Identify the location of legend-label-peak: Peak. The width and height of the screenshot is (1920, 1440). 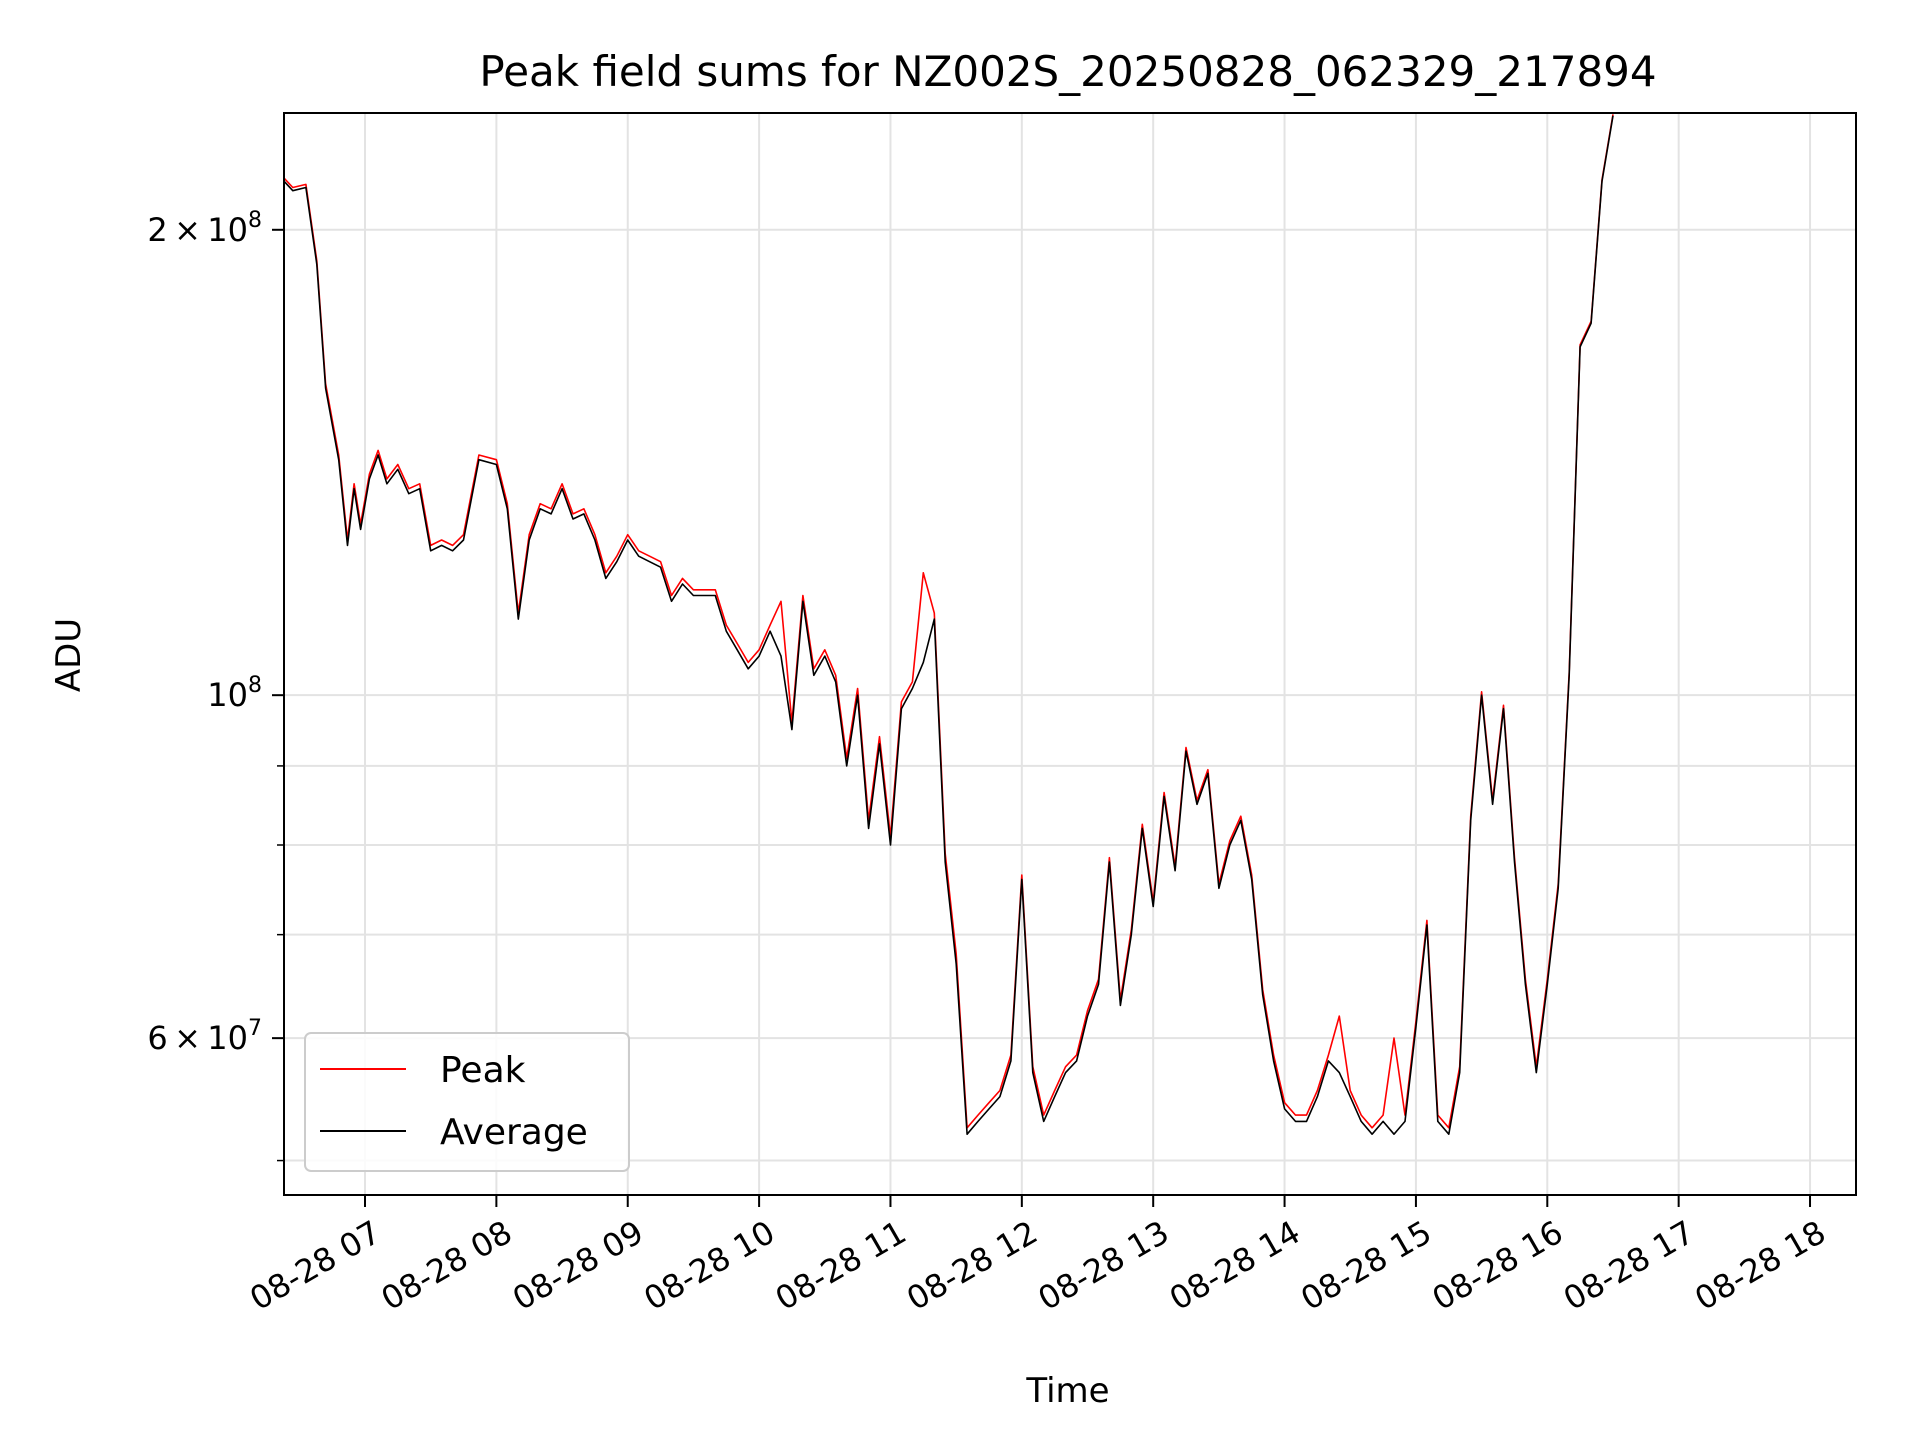
(483, 1070).